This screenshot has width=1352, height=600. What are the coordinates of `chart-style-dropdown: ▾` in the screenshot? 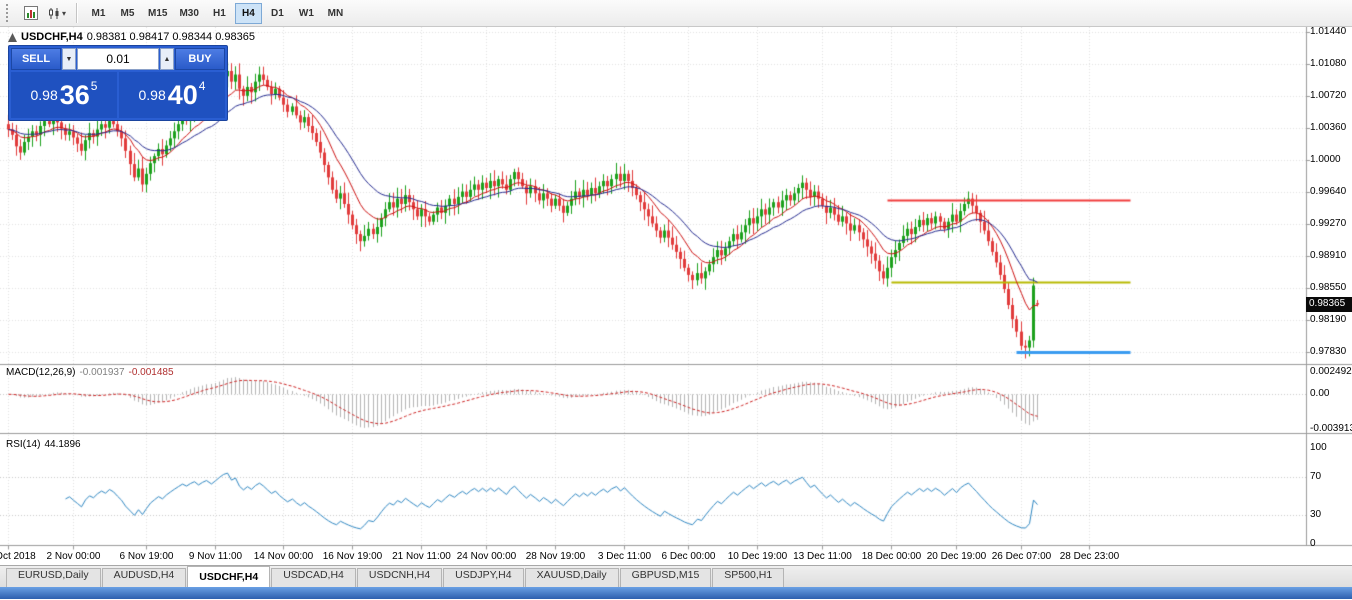 It's located at (57, 13).